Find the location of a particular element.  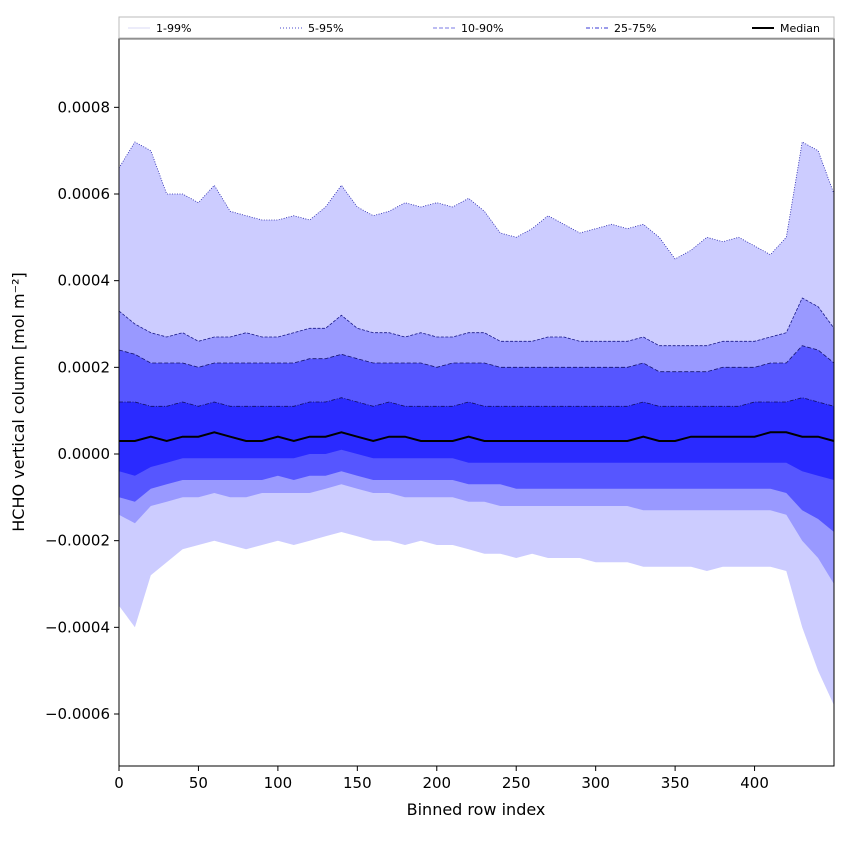

y-axis-label: HCHO vertical column [mol m⁻²] is located at coordinates (18, 401).